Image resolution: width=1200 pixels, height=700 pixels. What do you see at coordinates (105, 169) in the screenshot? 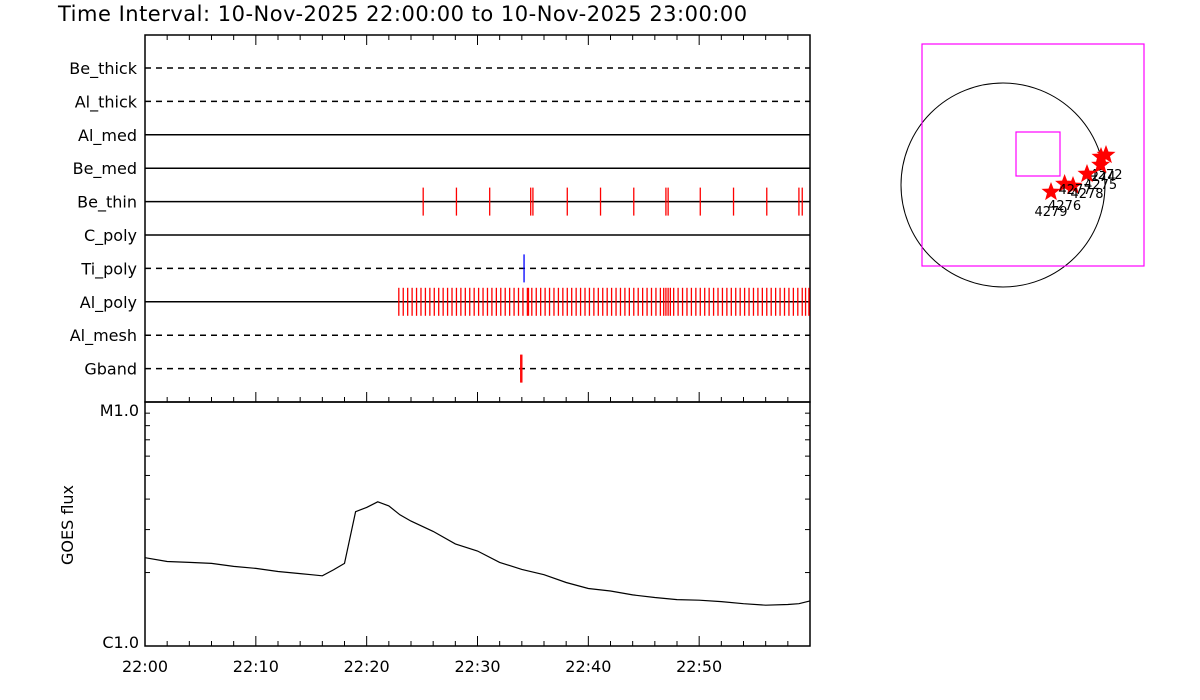
I see `timeline-row-label: Be_med` at bounding box center [105, 169].